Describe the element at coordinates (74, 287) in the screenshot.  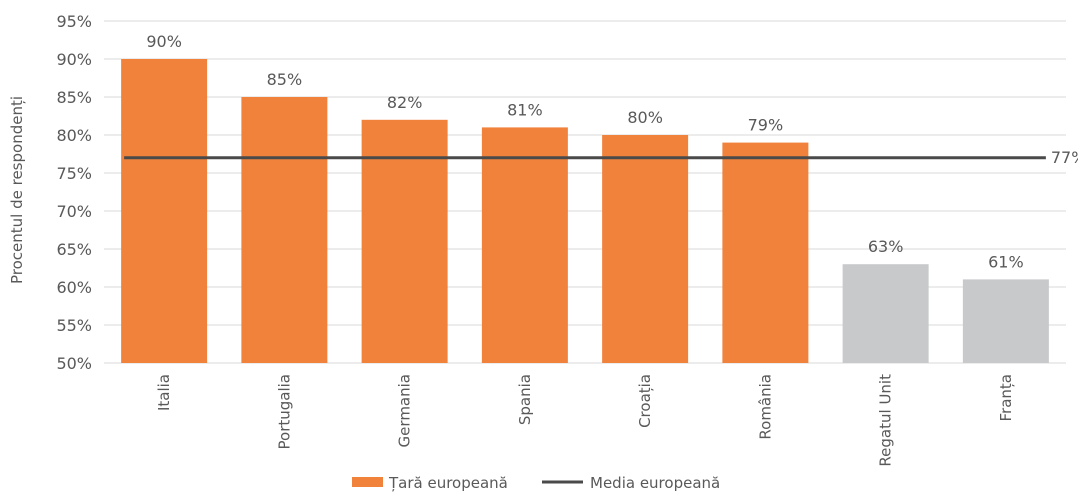
I see `y-tick-label: 60%` at that location.